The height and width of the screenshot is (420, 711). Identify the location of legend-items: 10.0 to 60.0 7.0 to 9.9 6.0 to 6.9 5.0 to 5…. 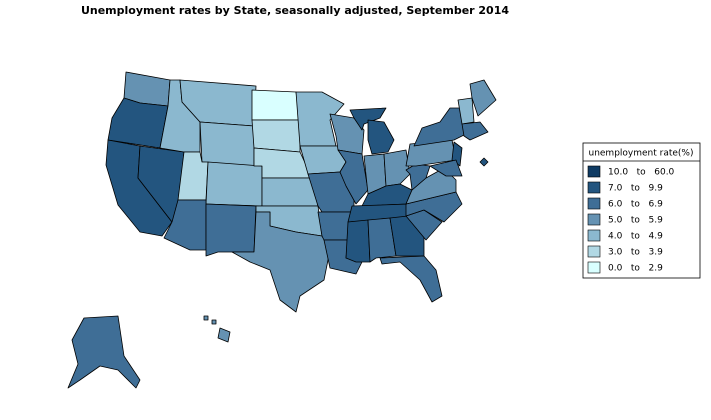
(631, 219).